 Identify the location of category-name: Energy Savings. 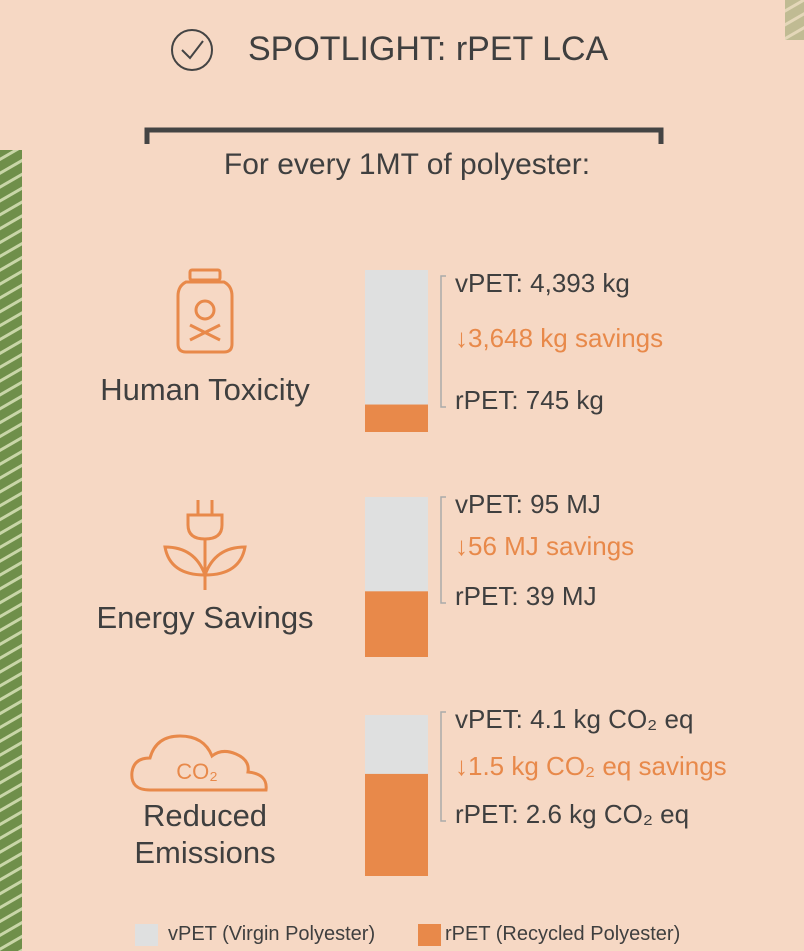
(205, 617).